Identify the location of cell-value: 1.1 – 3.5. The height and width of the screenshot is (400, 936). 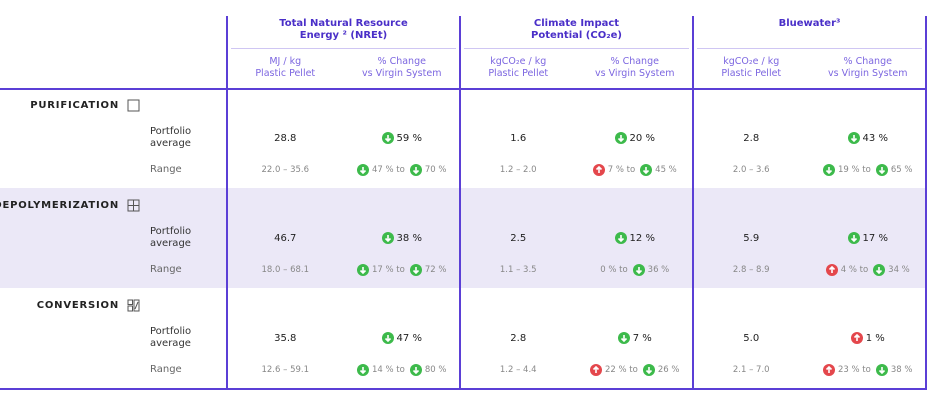
(518, 270).